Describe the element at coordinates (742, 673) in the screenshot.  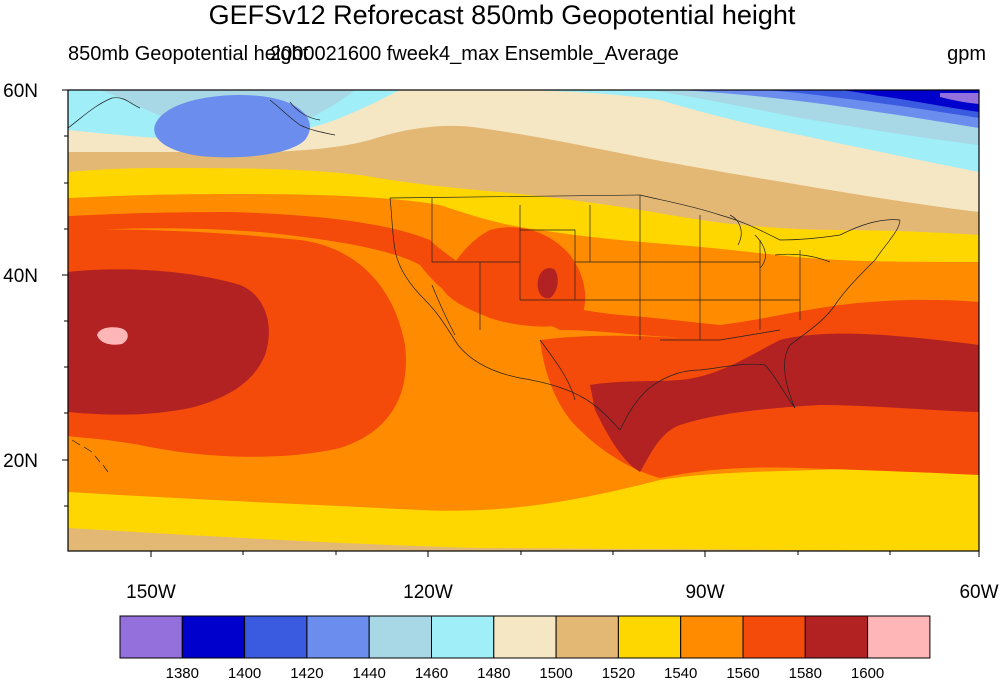
I see `colorbar-label: 1560` at that location.